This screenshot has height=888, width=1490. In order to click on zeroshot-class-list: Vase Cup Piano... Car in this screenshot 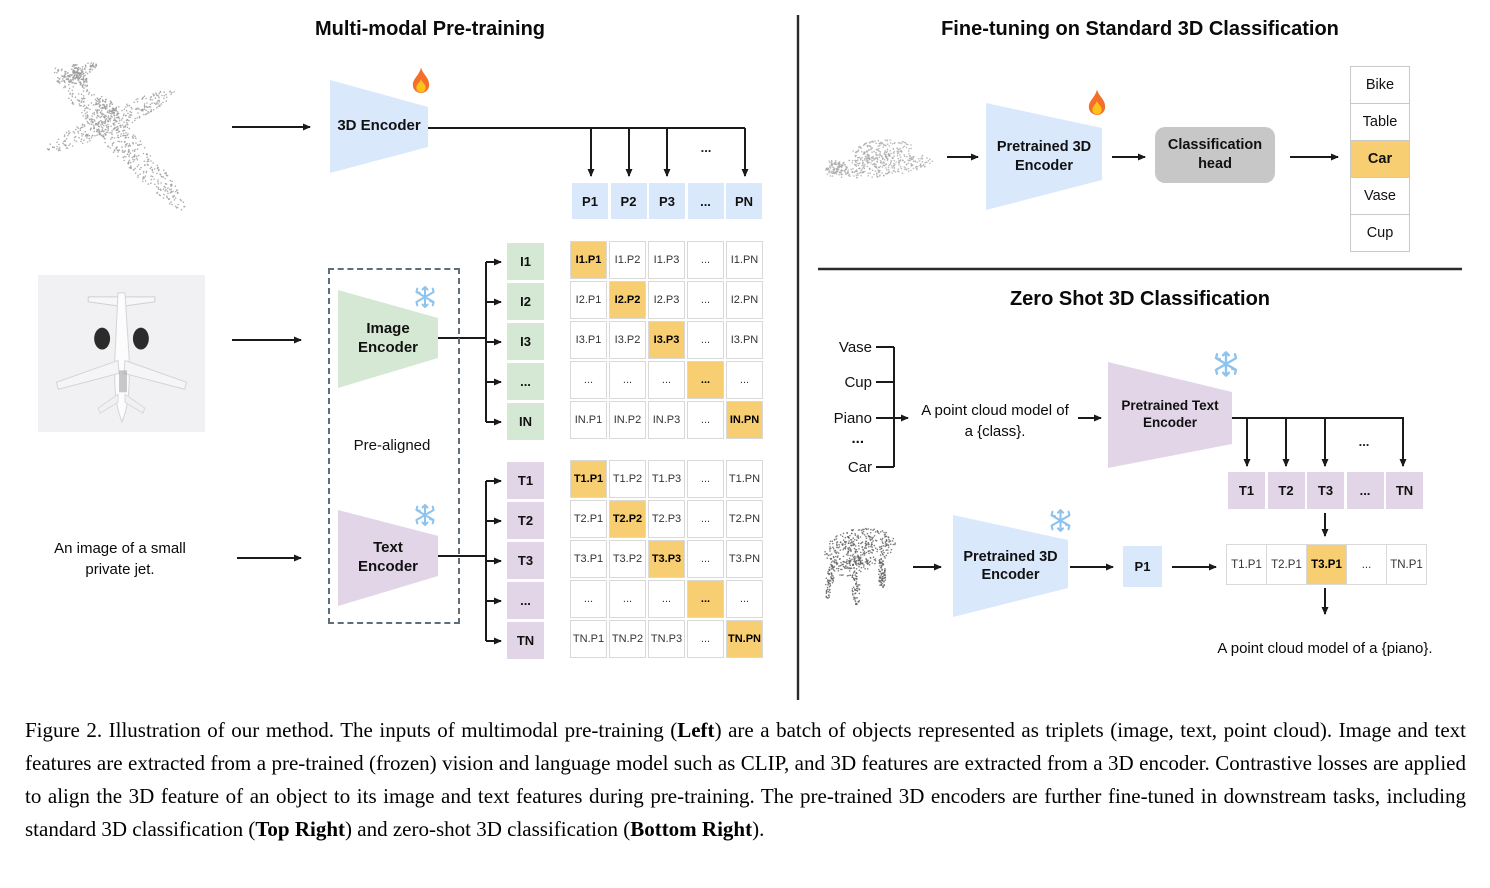, I will do `click(839, 408)`.